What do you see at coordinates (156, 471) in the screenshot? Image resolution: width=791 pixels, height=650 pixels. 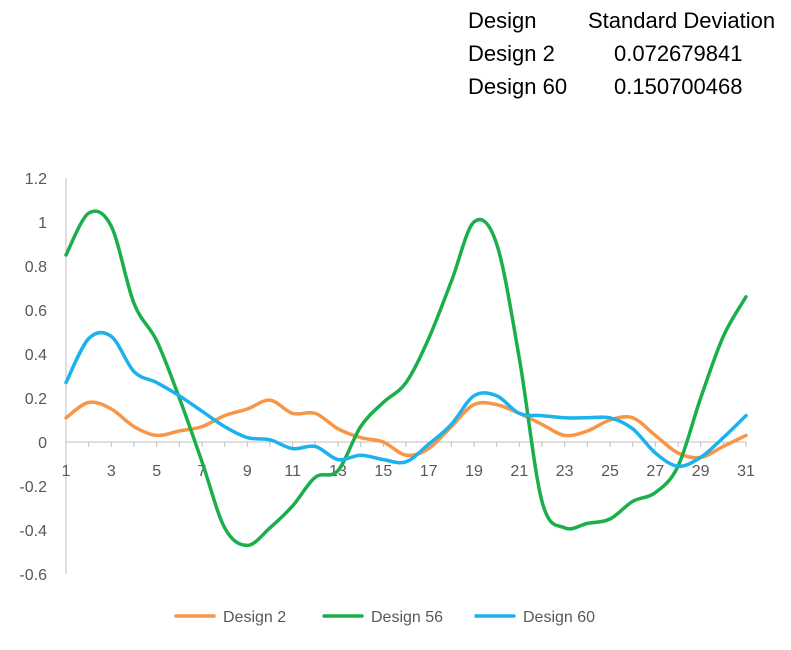 I see `x-tick-label: 5` at bounding box center [156, 471].